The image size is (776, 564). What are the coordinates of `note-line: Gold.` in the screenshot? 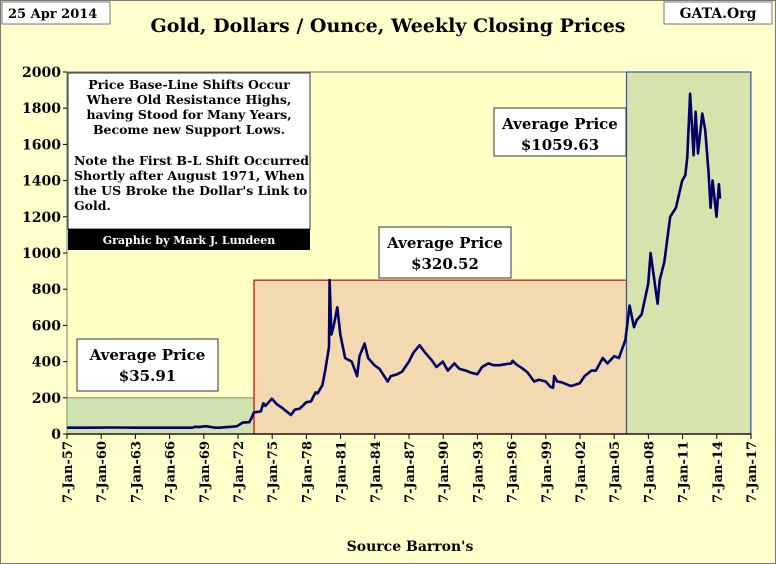 It's located at (92, 205).